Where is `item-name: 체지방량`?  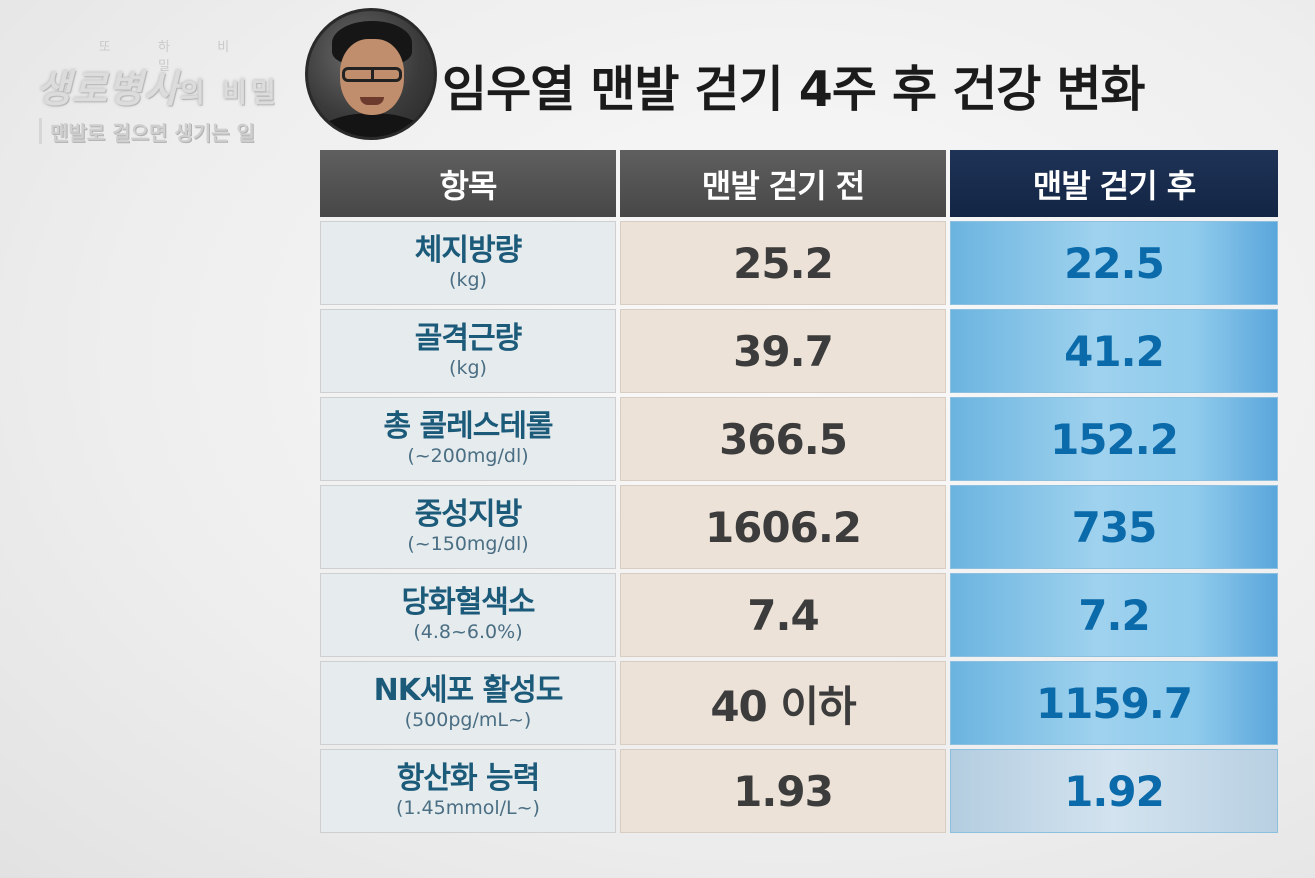 item-name: 체지방량 is located at coordinates (468, 250).